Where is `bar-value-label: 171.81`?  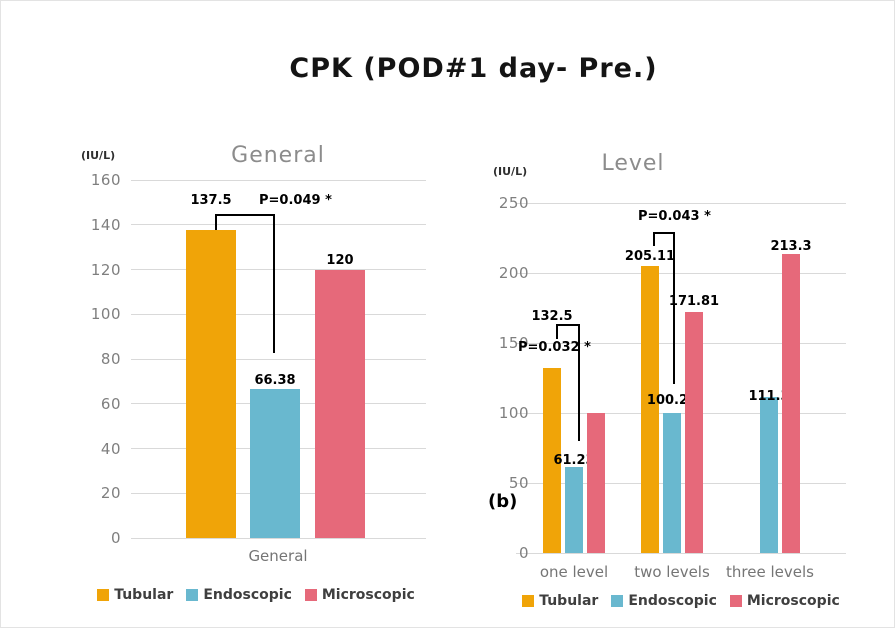 bar-value-label: 171.81 is located at coordinates (694, 302).